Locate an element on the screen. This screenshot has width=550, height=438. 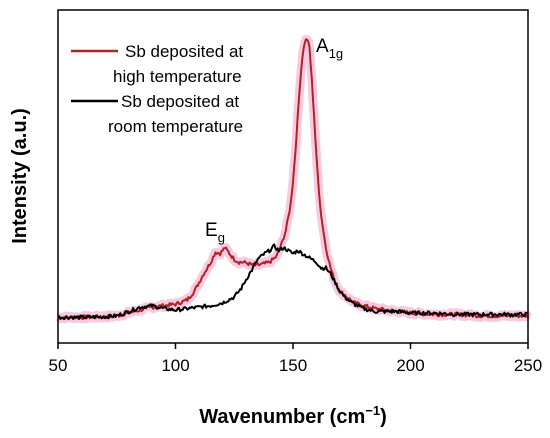
x-axis-title-main: Wavenumber (cm is located at coordinates (282, 417).